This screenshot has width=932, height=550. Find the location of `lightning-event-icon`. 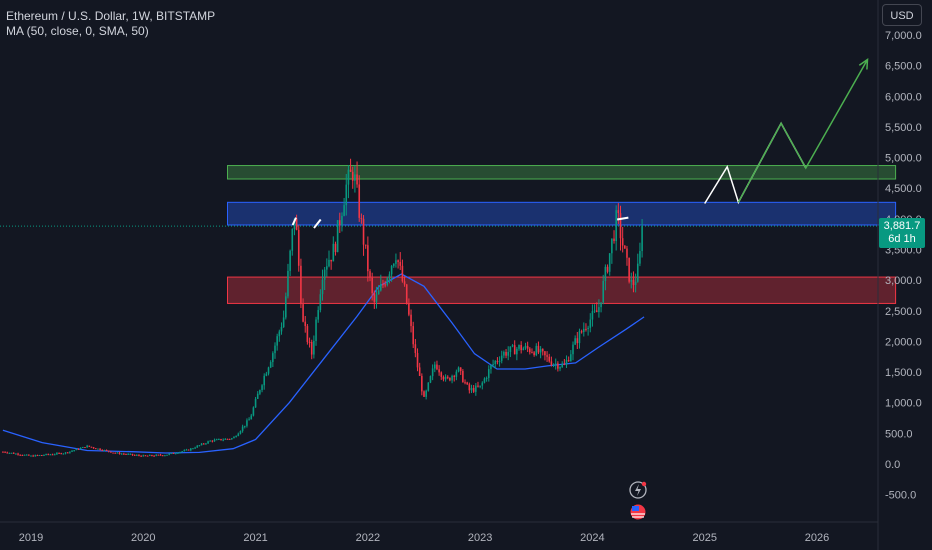

lightning-event-icon is located at coordinates (638, 490).